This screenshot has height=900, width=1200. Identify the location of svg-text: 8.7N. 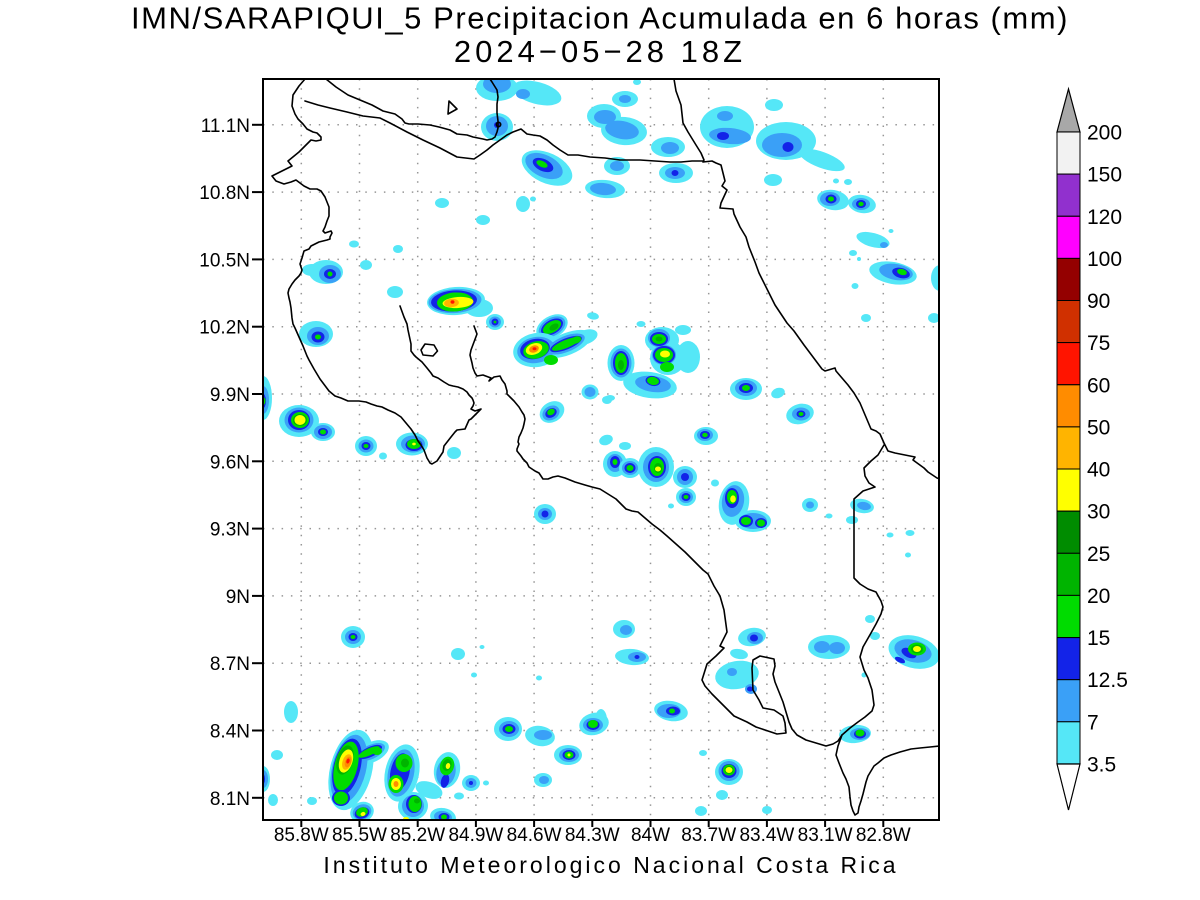
(230, 664).